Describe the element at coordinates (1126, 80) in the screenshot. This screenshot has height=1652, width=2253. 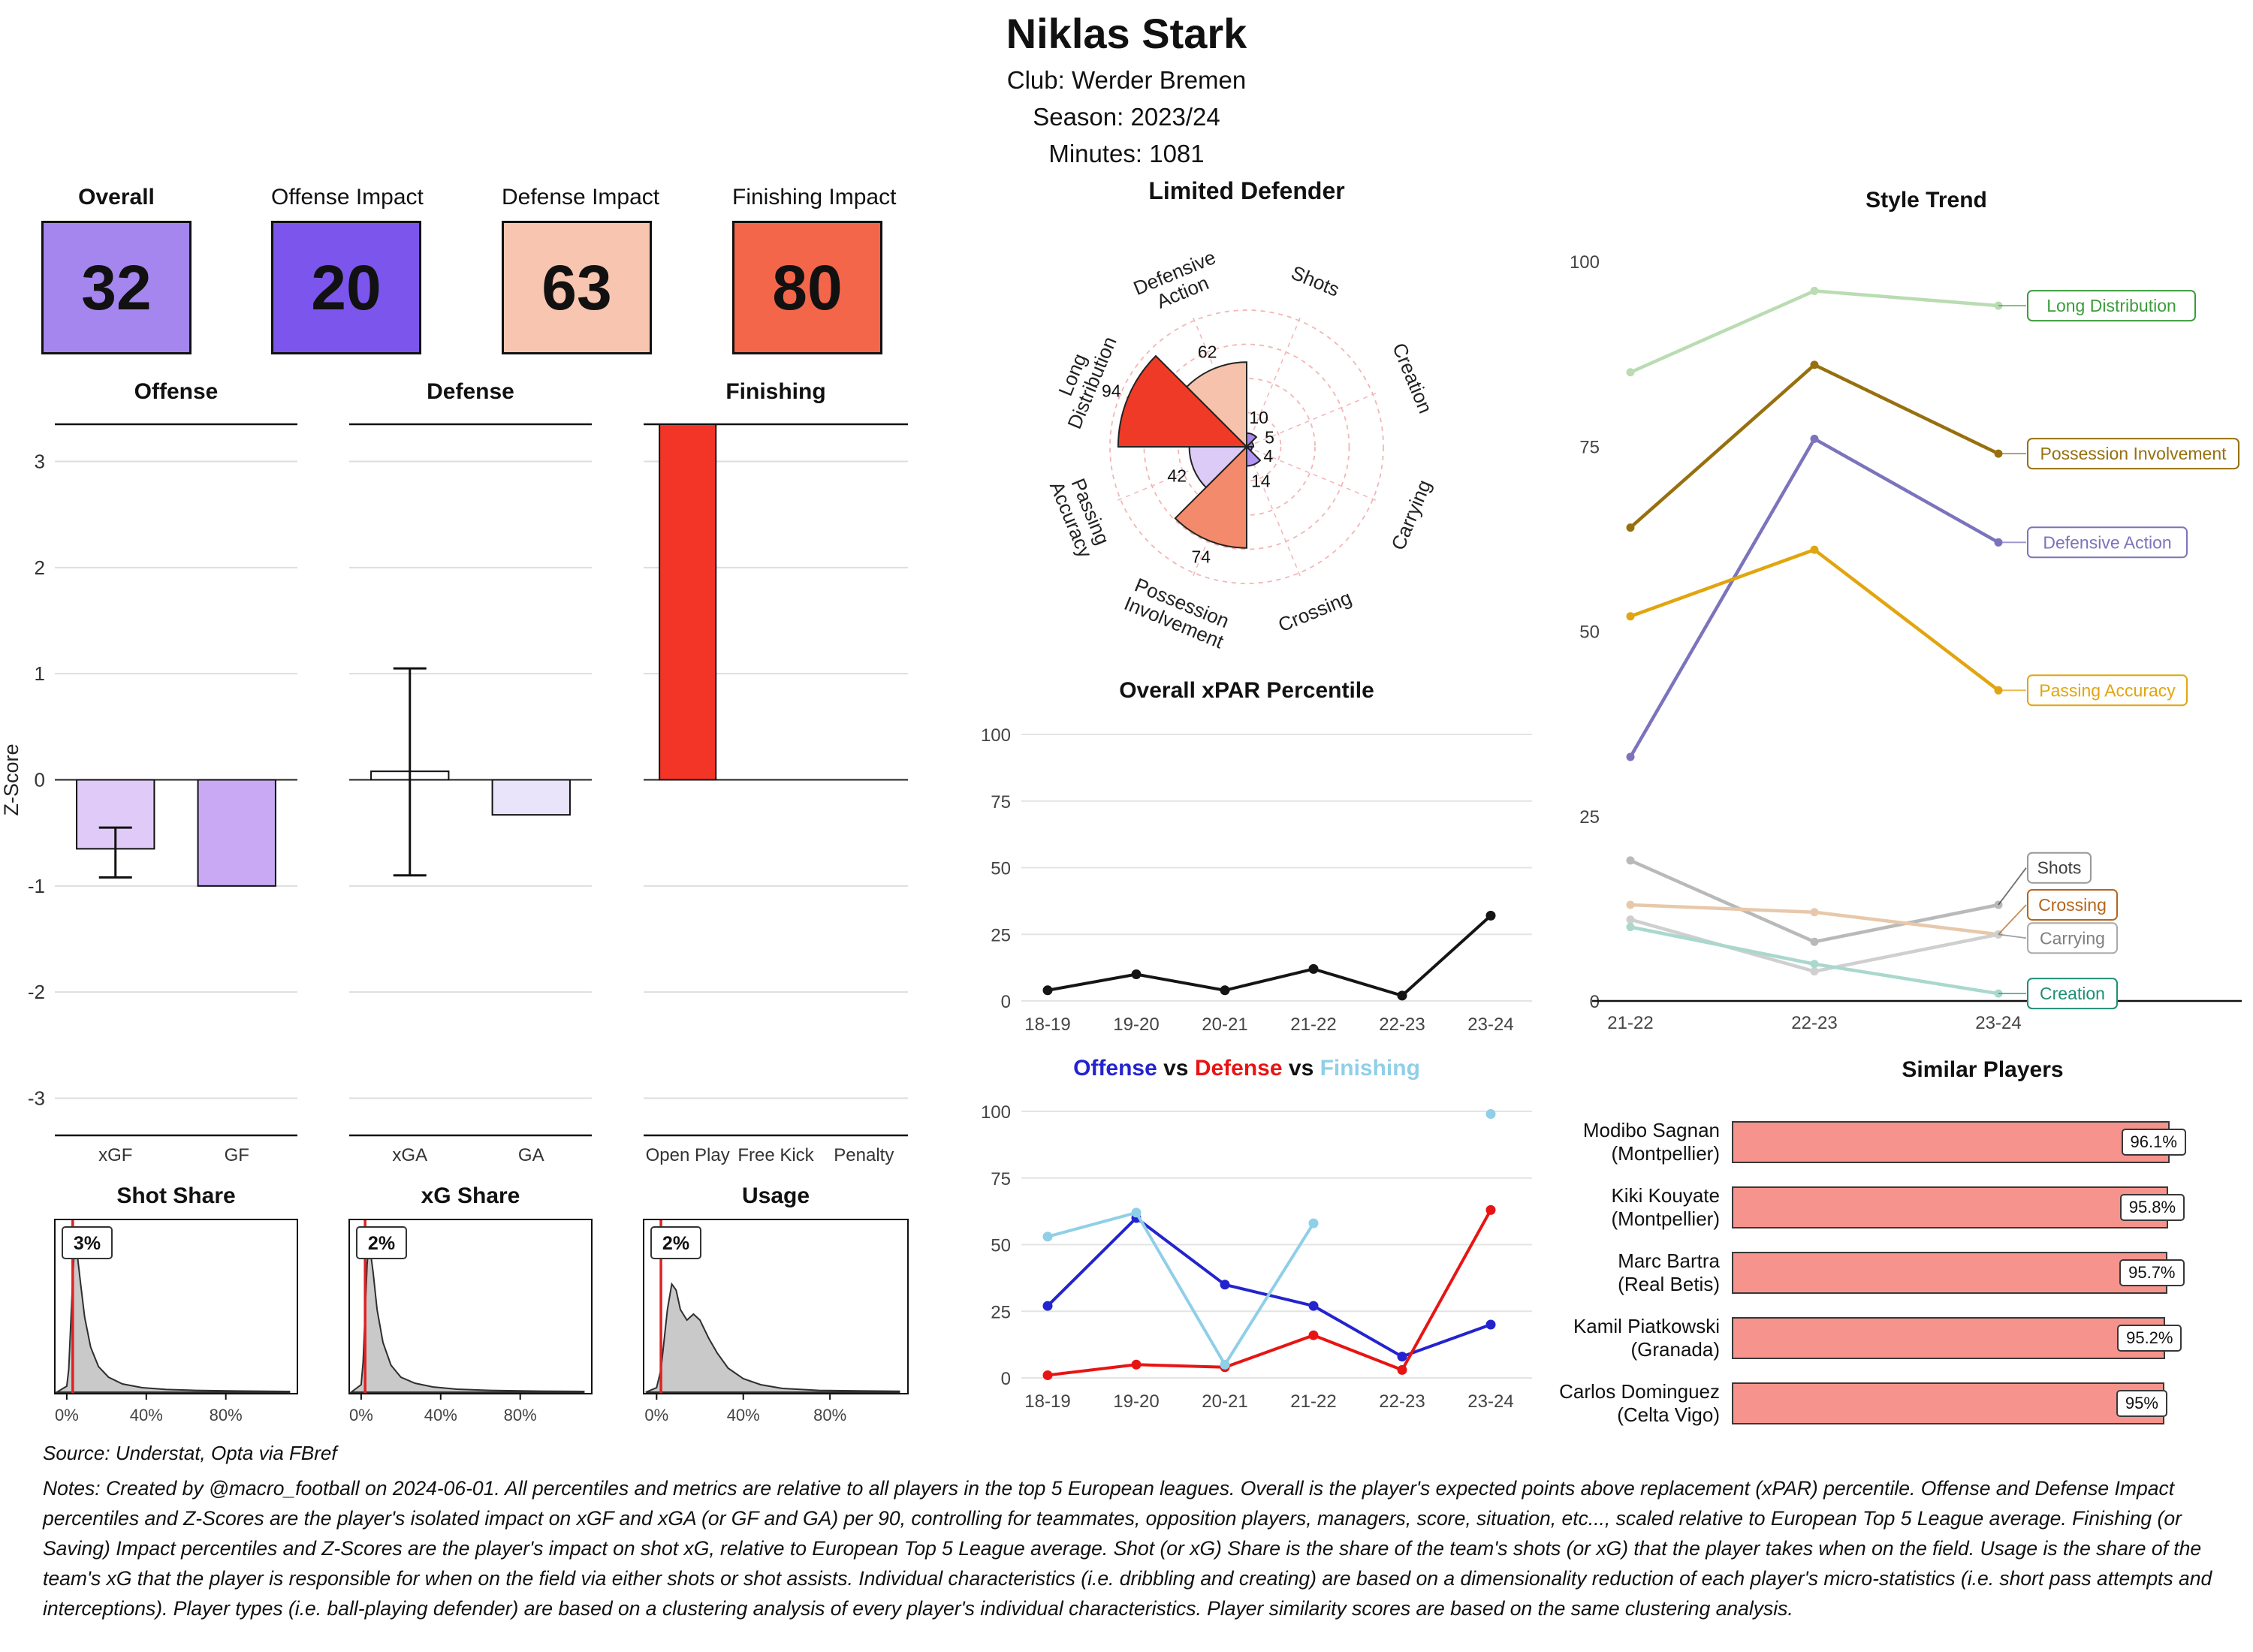
I see `club-line: Club: Werder Bremen` at that location.